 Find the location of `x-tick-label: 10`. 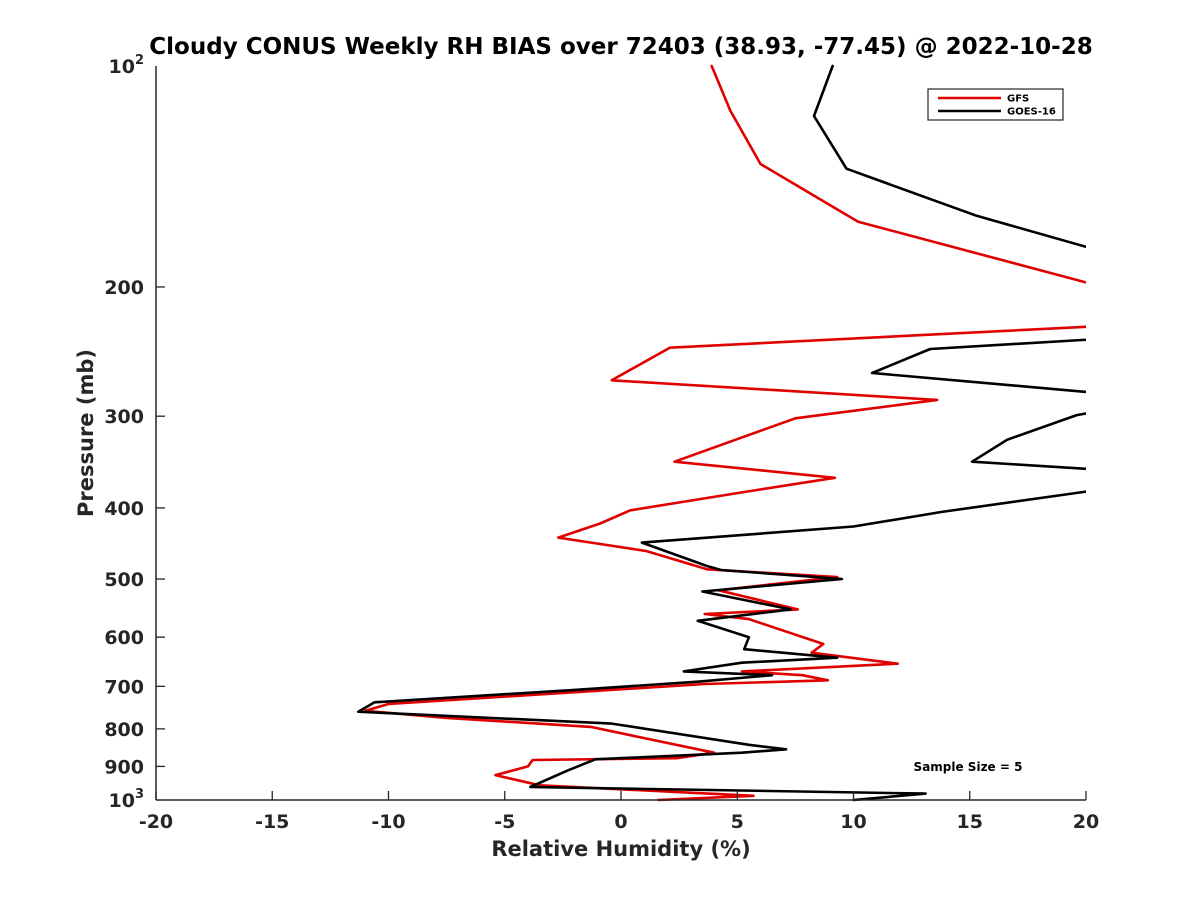

x-tick-label: 10 is located at coordinates (853, 822).